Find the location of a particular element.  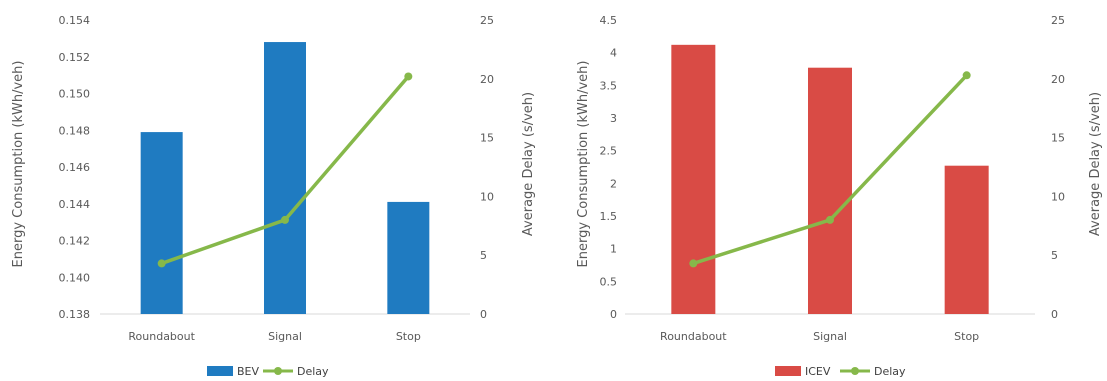

legend-label-bar: BEV is located at coordinates (248, 371).